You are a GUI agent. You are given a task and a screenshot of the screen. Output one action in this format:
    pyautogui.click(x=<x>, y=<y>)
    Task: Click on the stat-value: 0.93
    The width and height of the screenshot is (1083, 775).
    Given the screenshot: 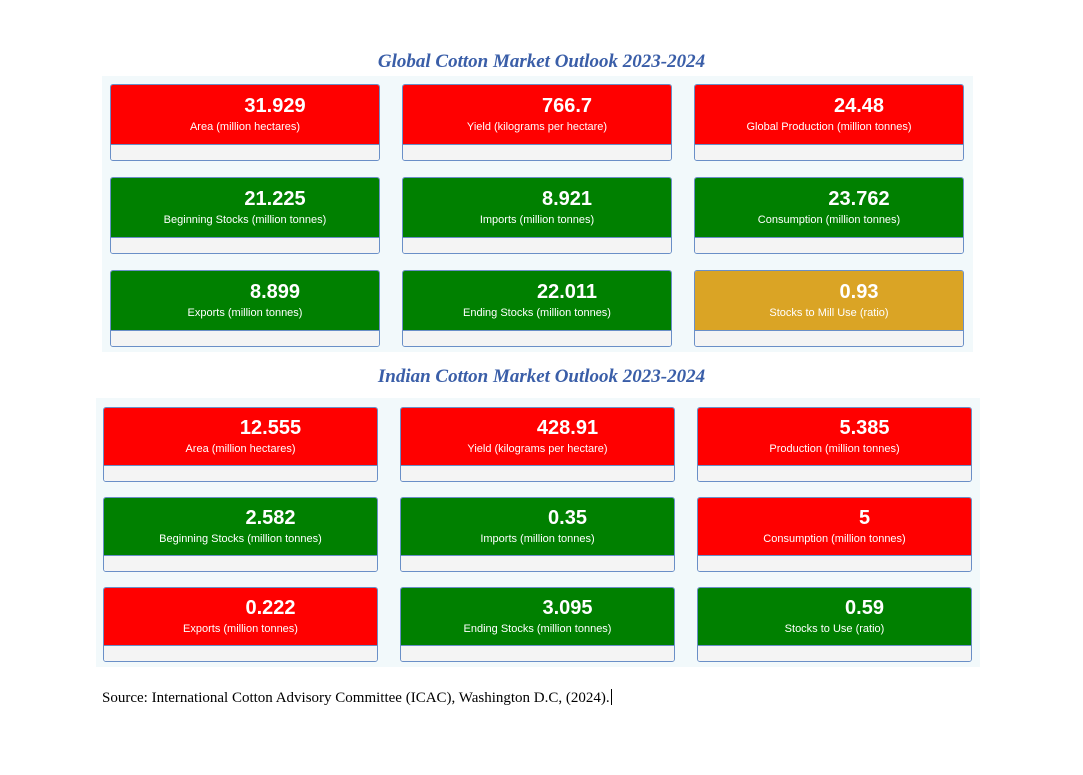 What is the action you would take?
    pyautogui.click(x=859, y=292)
    